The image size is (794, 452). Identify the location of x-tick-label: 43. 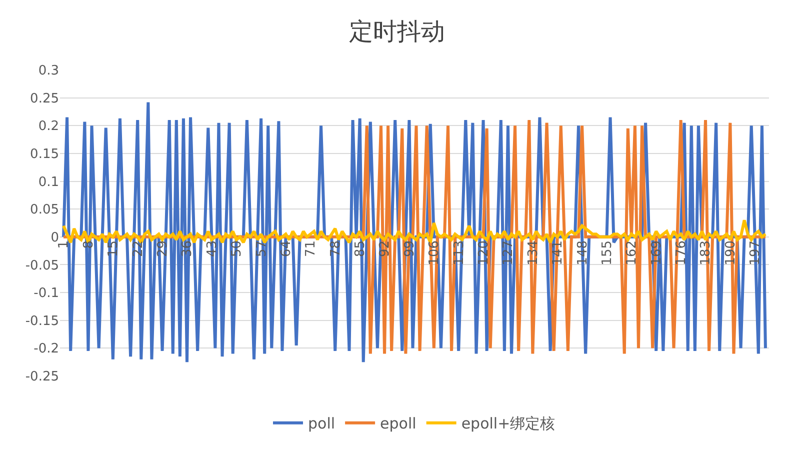
(212, 249).